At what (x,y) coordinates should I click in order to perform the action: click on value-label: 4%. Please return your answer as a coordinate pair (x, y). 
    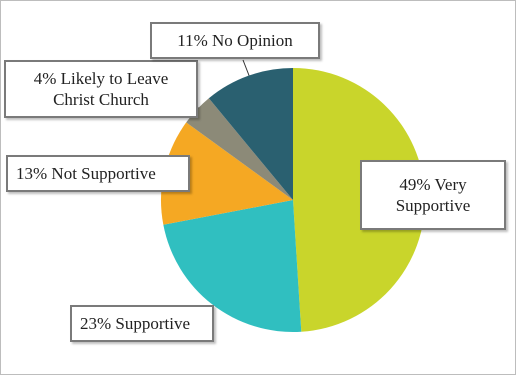
    Looking at the image, I should click on (45, 78).